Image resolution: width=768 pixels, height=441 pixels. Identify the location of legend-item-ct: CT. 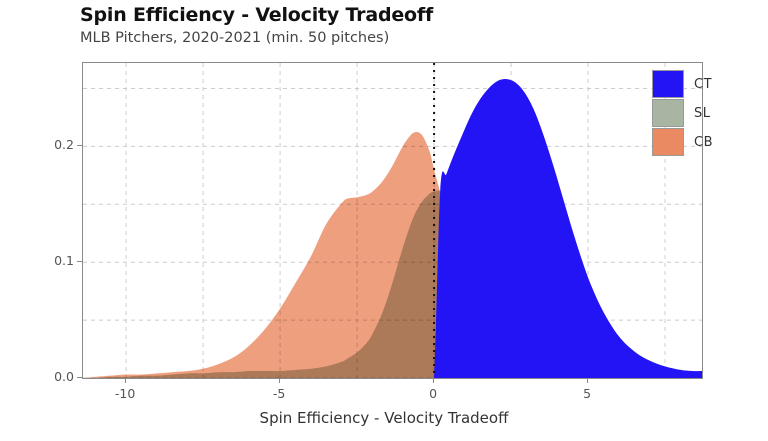
(682, 84).